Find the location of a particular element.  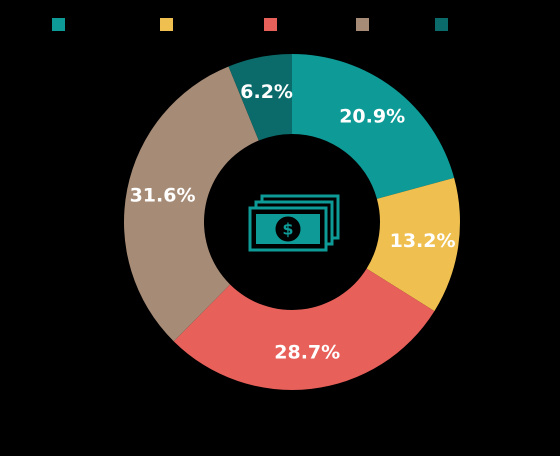

legend is located at coordinates (250, 24).